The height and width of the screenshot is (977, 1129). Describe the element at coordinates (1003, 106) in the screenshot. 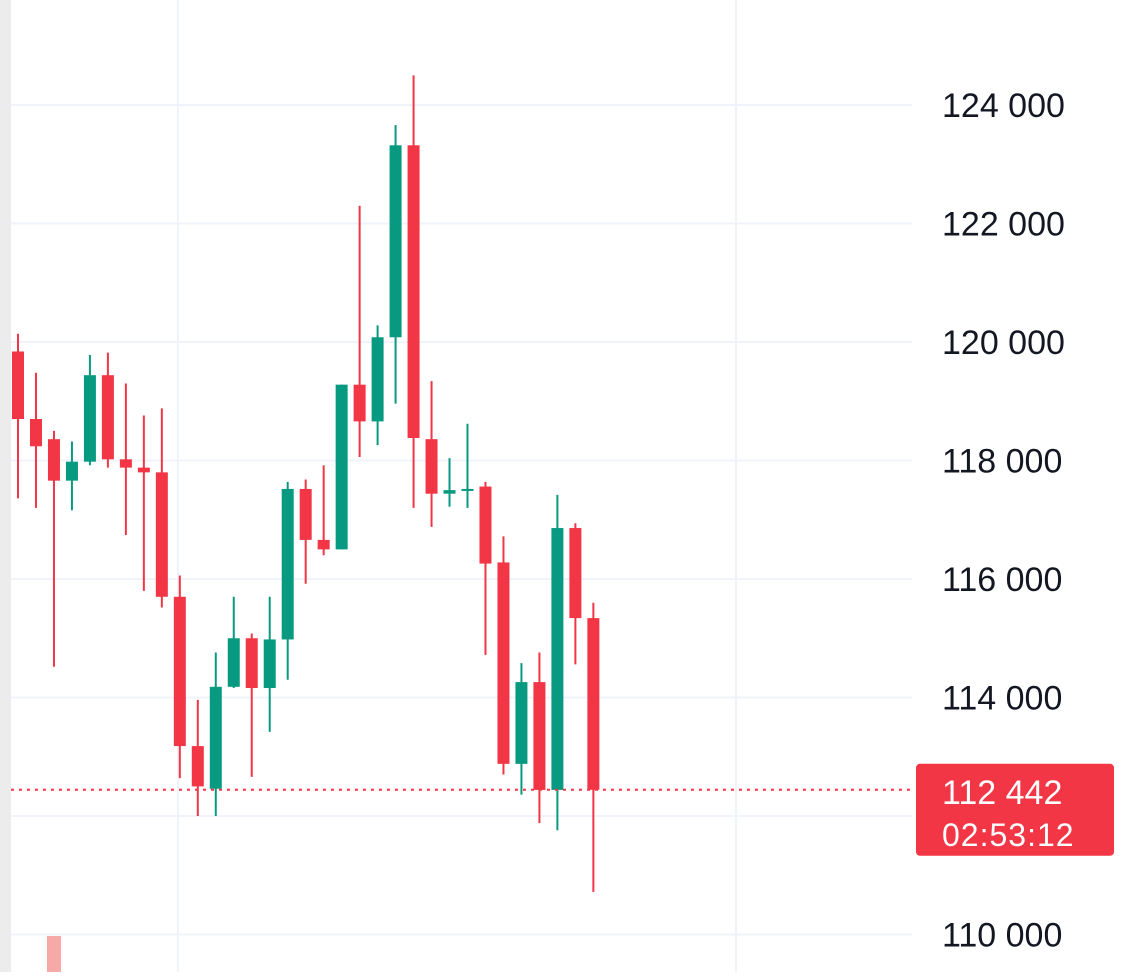

I see `y-axis-tick-label: 124 000` at that location.